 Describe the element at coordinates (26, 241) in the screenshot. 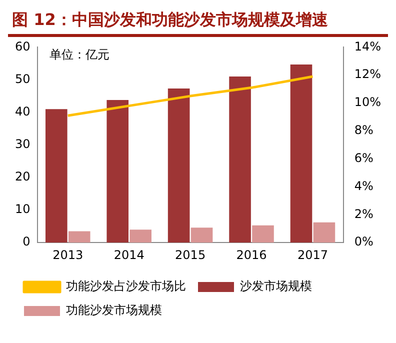

I see `y-tick-label: 0` at that location.